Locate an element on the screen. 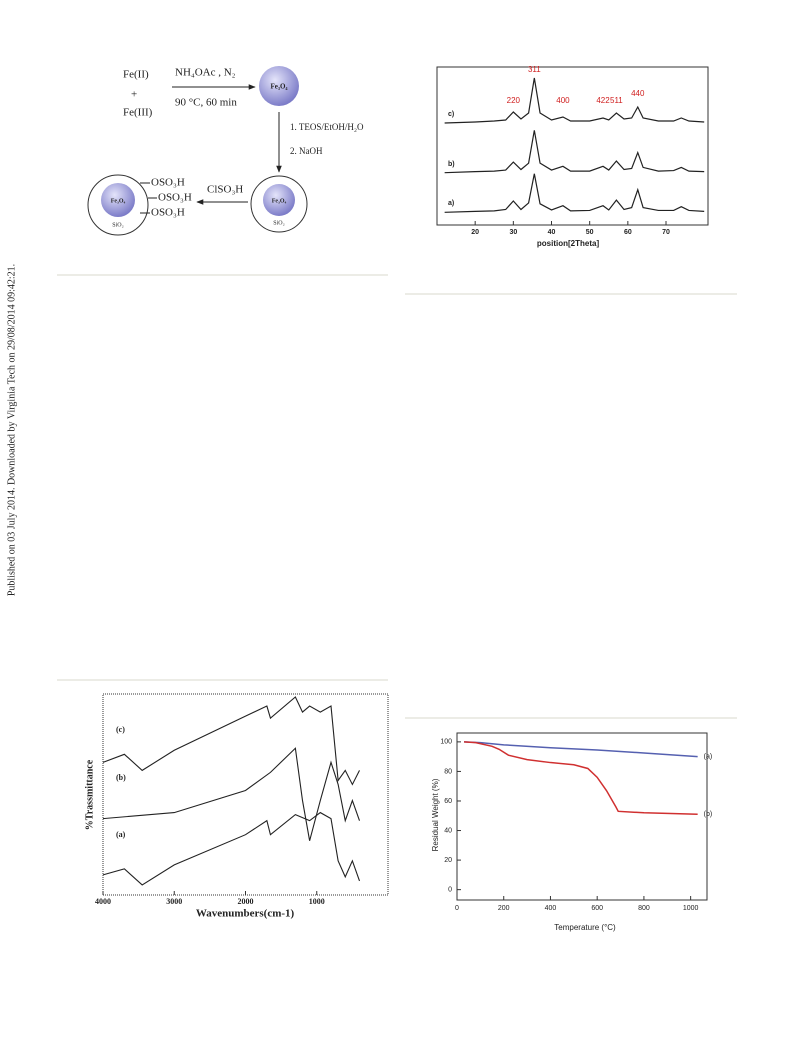  peak-label: 422 is located at coordinates (603, 100).